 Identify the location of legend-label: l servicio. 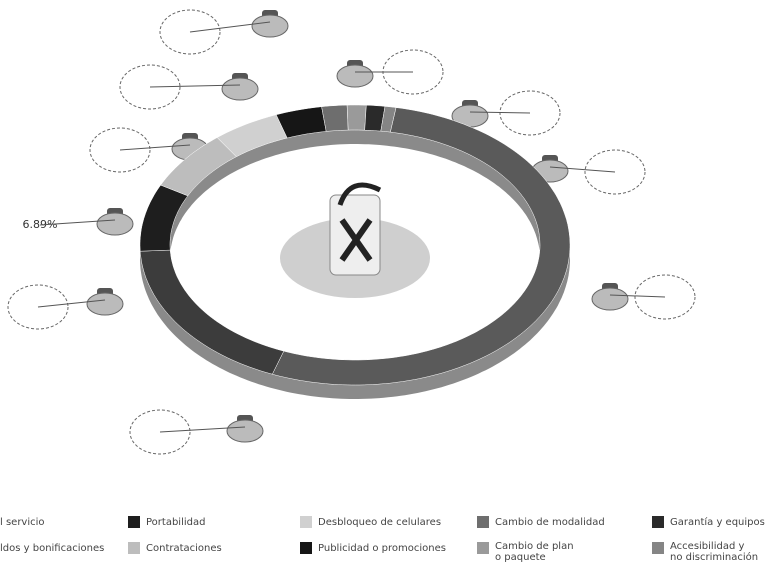
(22, 522).